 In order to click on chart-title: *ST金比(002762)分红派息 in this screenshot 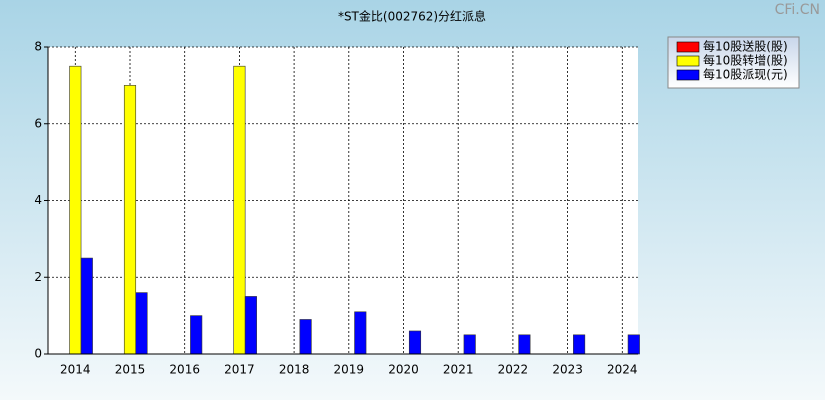, I will do `click(412, 16)`.